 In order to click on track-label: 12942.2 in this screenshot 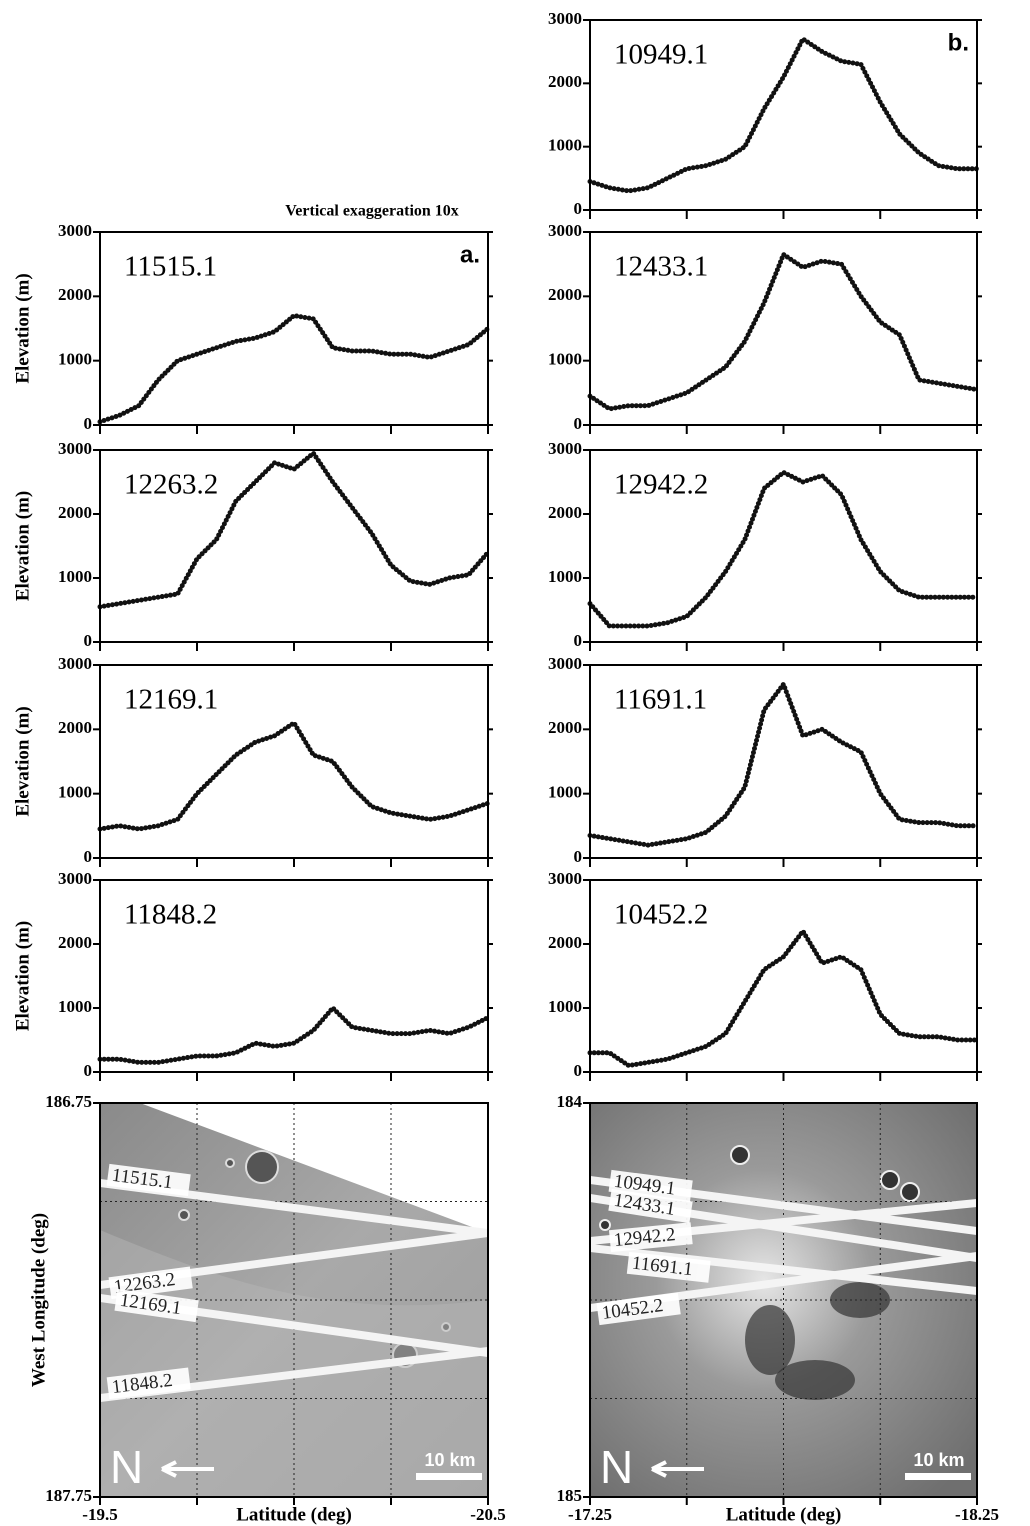, I will do `click(650, 1237)`.